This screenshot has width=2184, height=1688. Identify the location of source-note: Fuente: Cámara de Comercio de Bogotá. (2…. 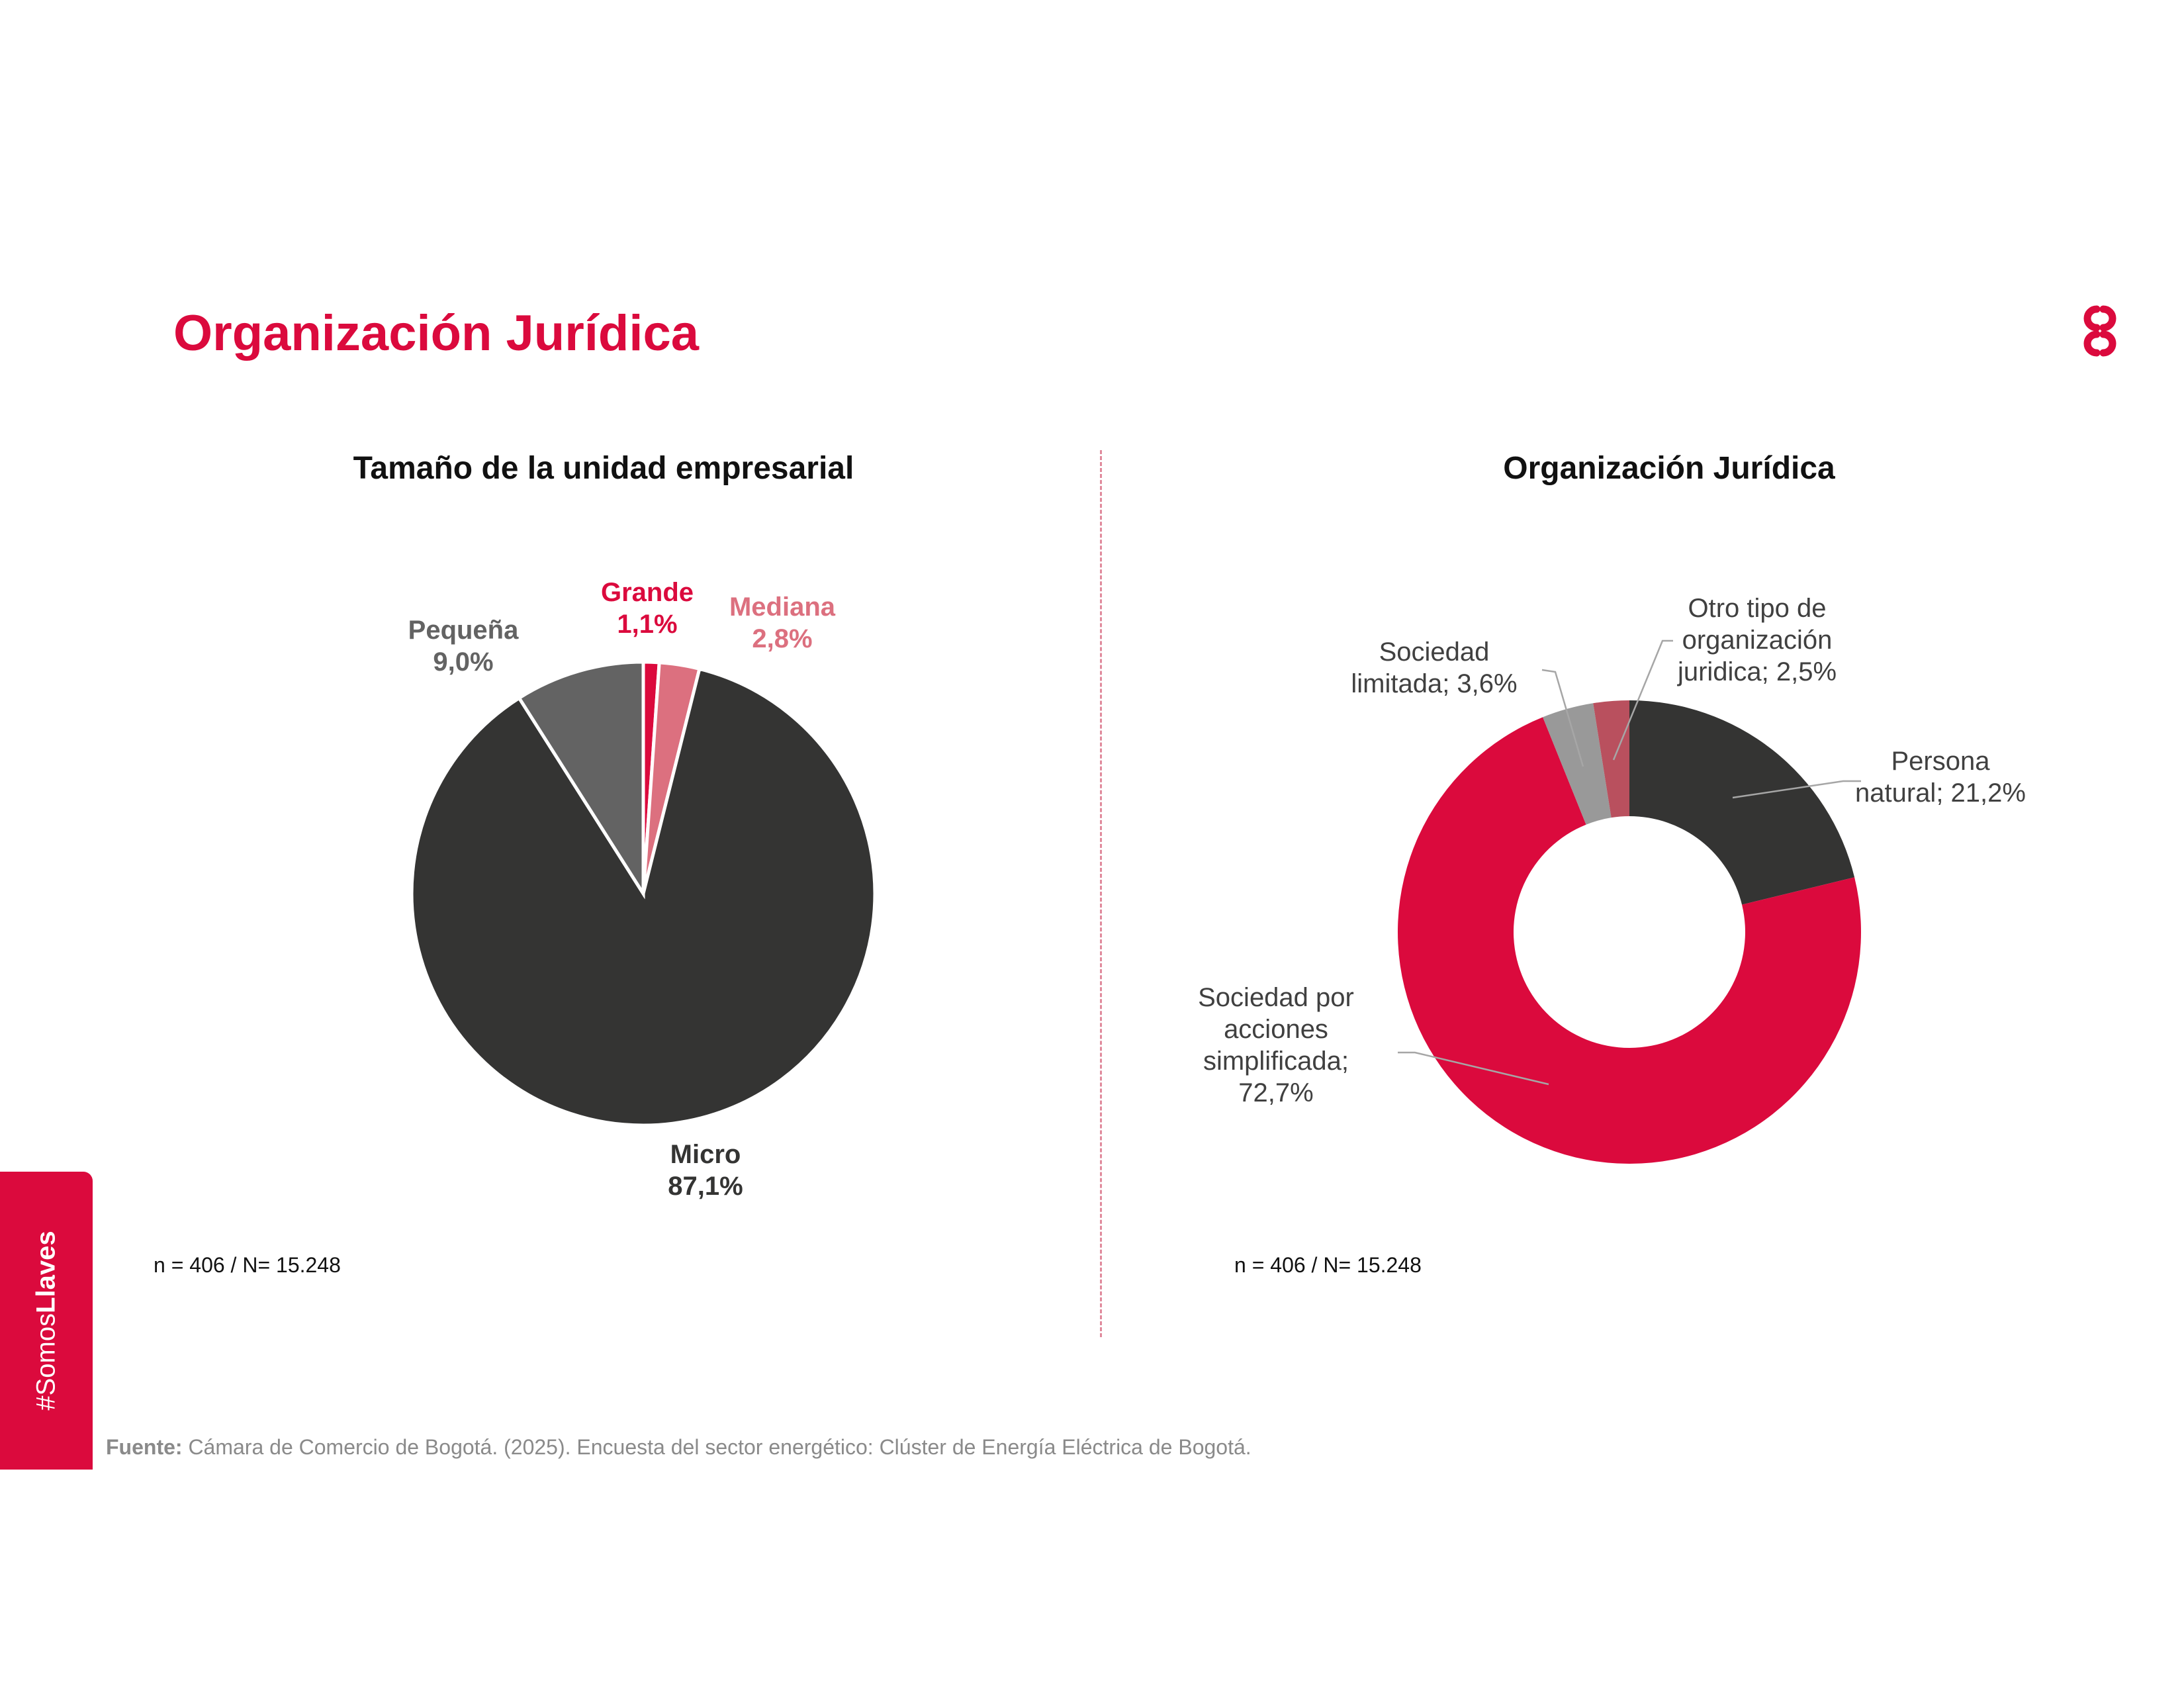
(678, 1447).